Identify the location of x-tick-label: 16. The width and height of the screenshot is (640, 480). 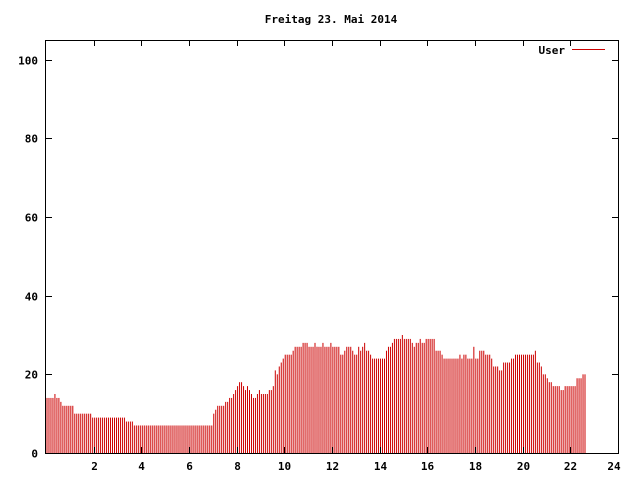
(428, 466).